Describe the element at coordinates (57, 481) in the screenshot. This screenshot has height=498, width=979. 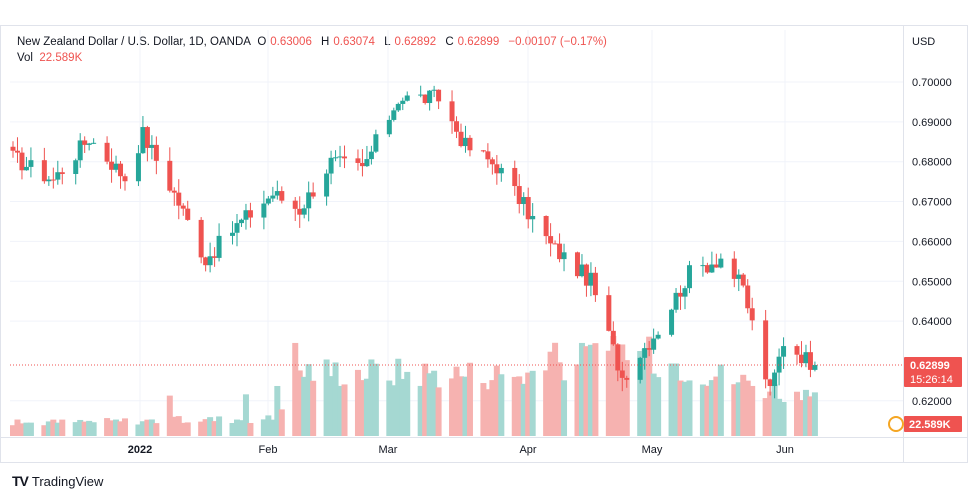
I see `tradingview-brand: TV TradingView` at that location.